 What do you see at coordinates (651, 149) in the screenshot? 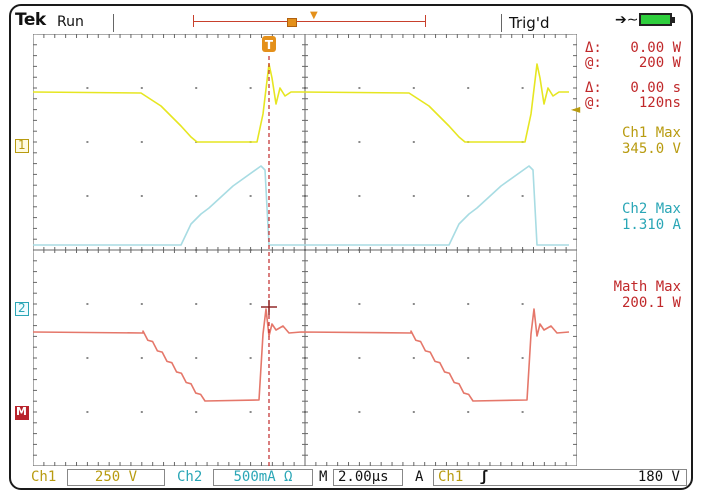
I see `ch1-max-value: 345.0 V` at bounding box center [651, 149].